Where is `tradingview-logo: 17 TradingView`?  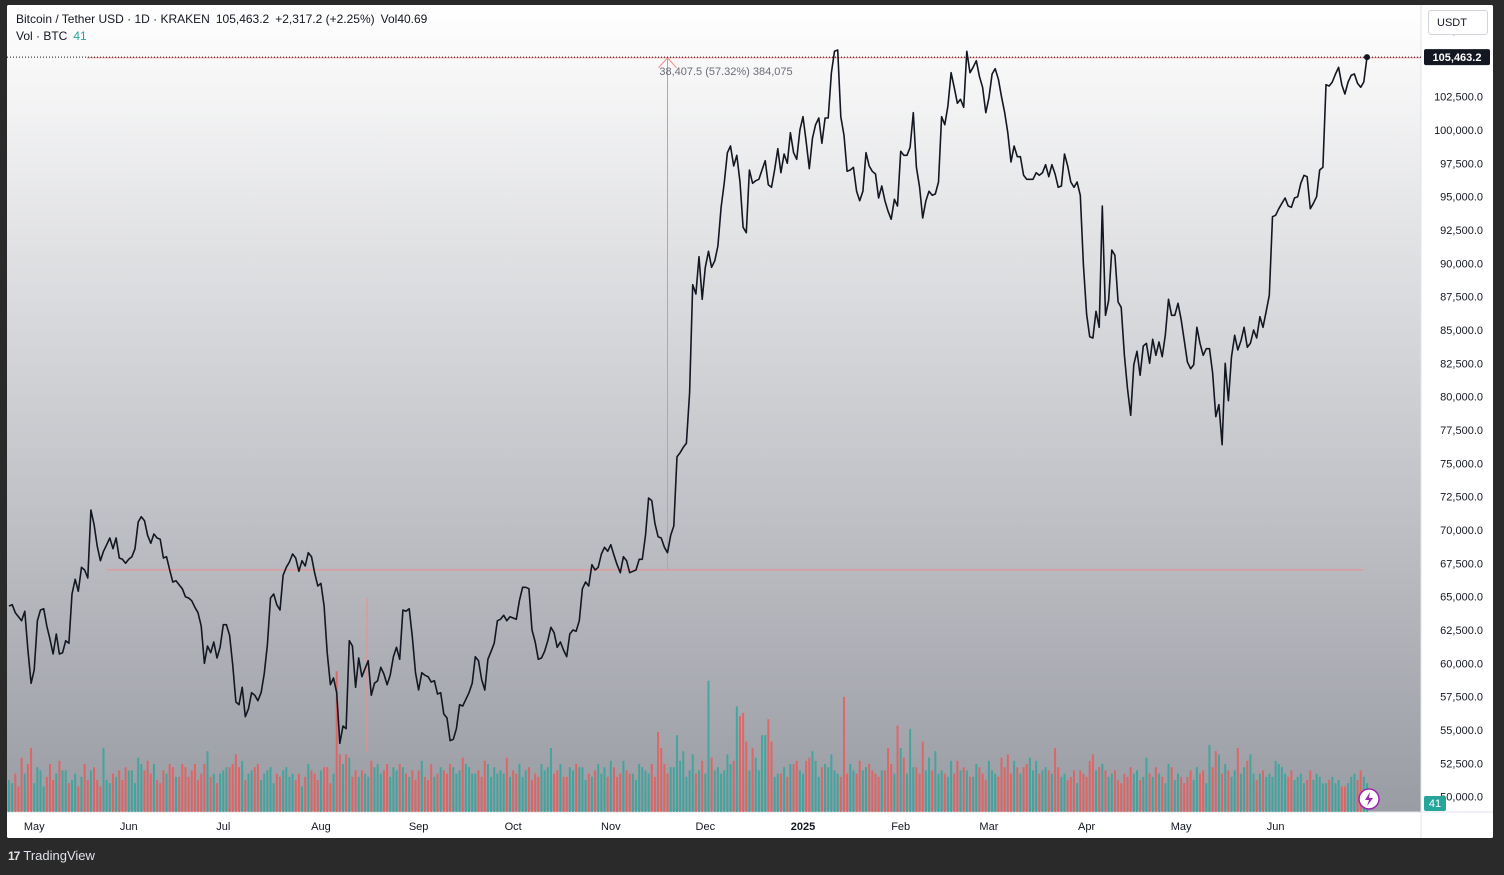 tradingview-logo: 17 TradingView is located at coordinates (51, 855).